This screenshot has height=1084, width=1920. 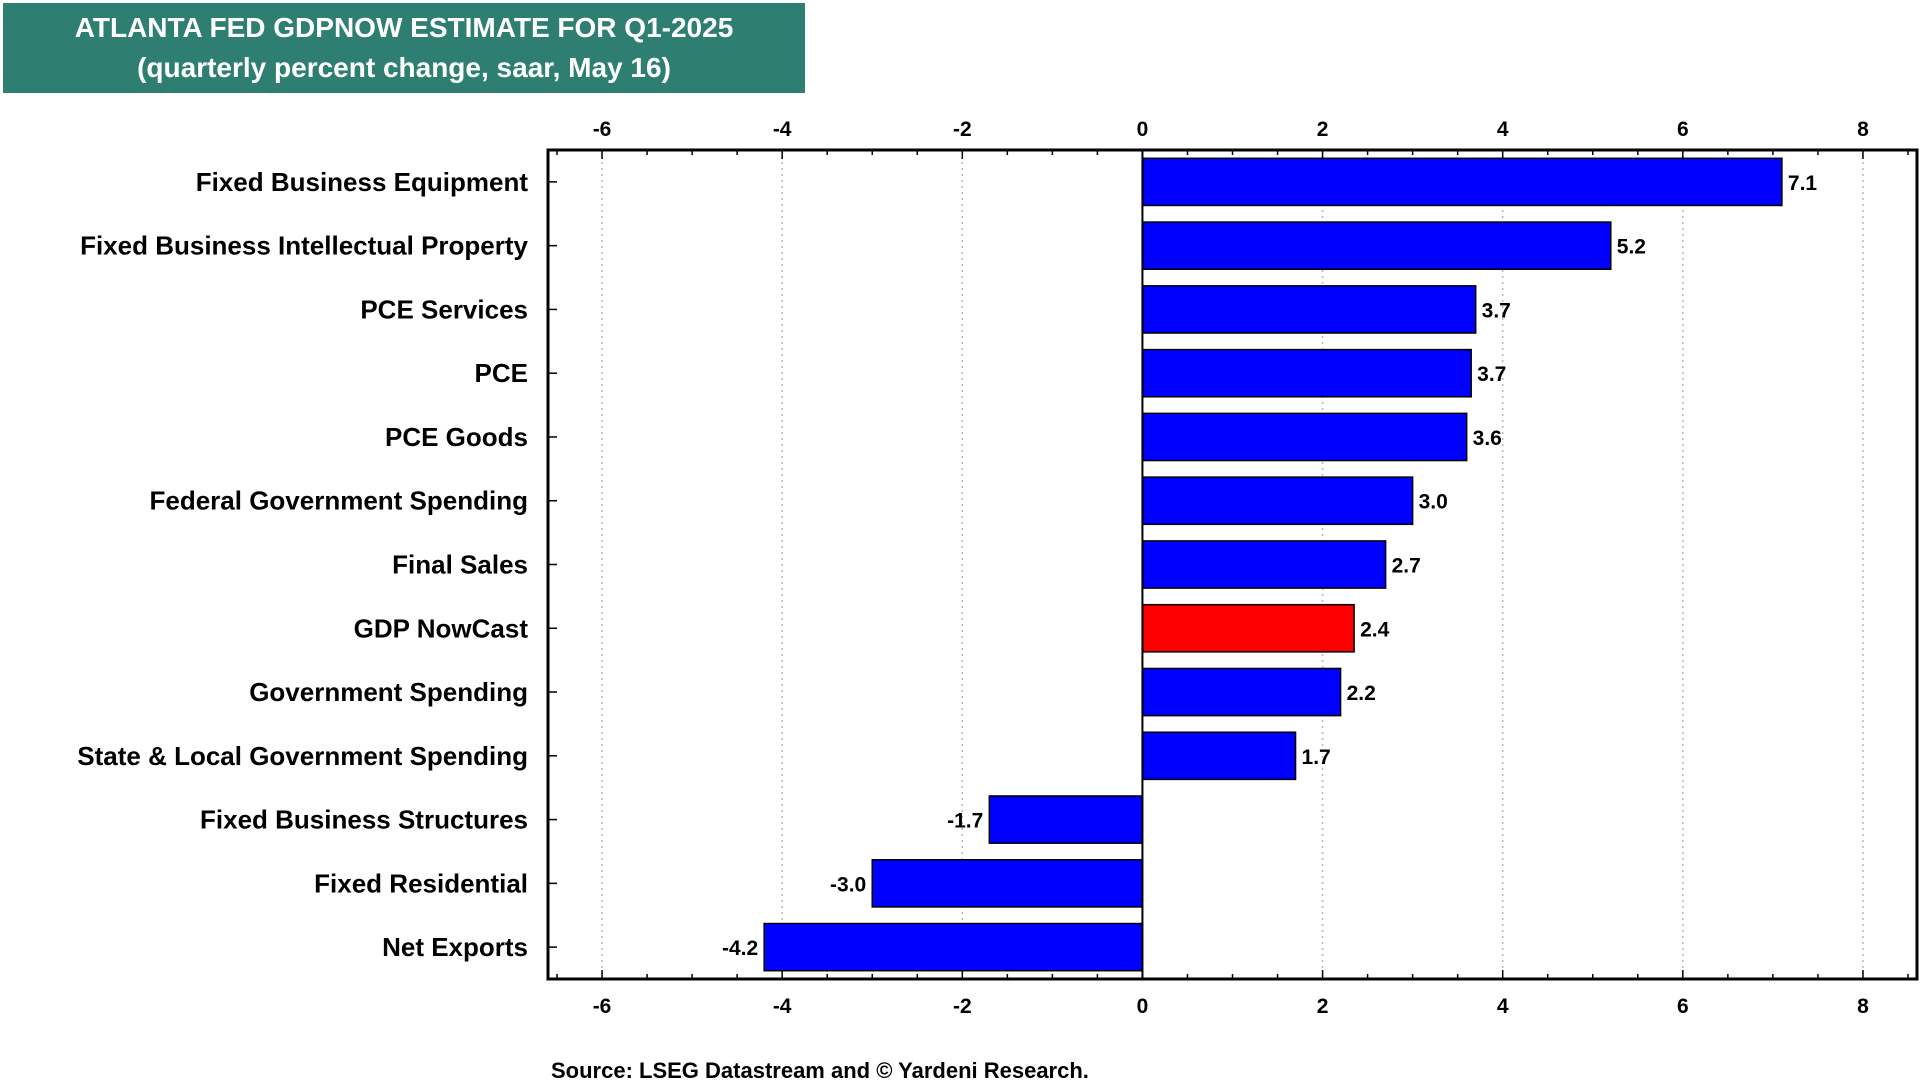 What do you see at coordinates (1406, 566) in the screenshot?
I see `bar-value-label: 2.7` at bounding box center [1406, 566].